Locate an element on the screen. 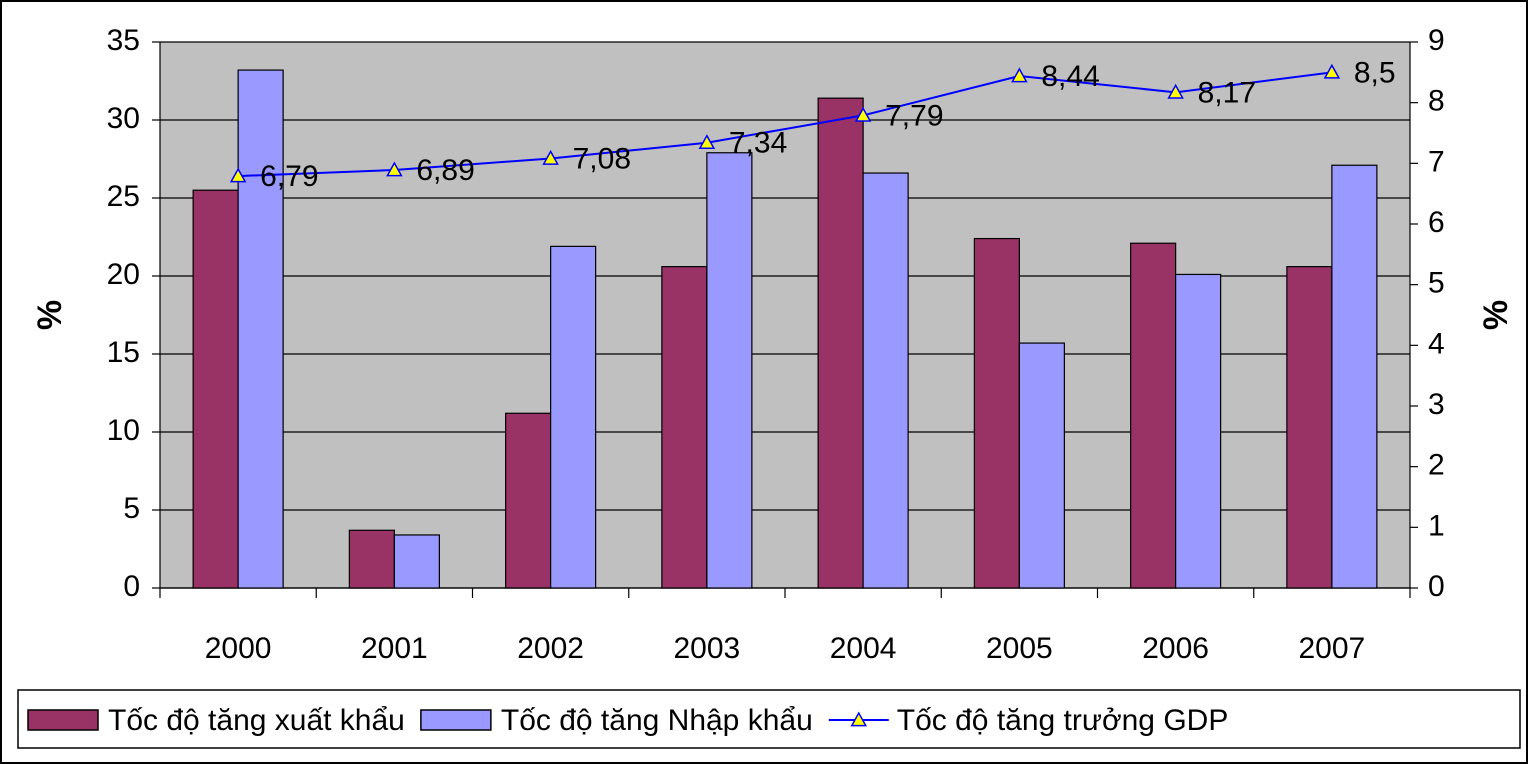 This screenshot has height=764, width=1528. legend-label: Tốc độ tăng Nhập khẩu is located at coordinates (657, 720).